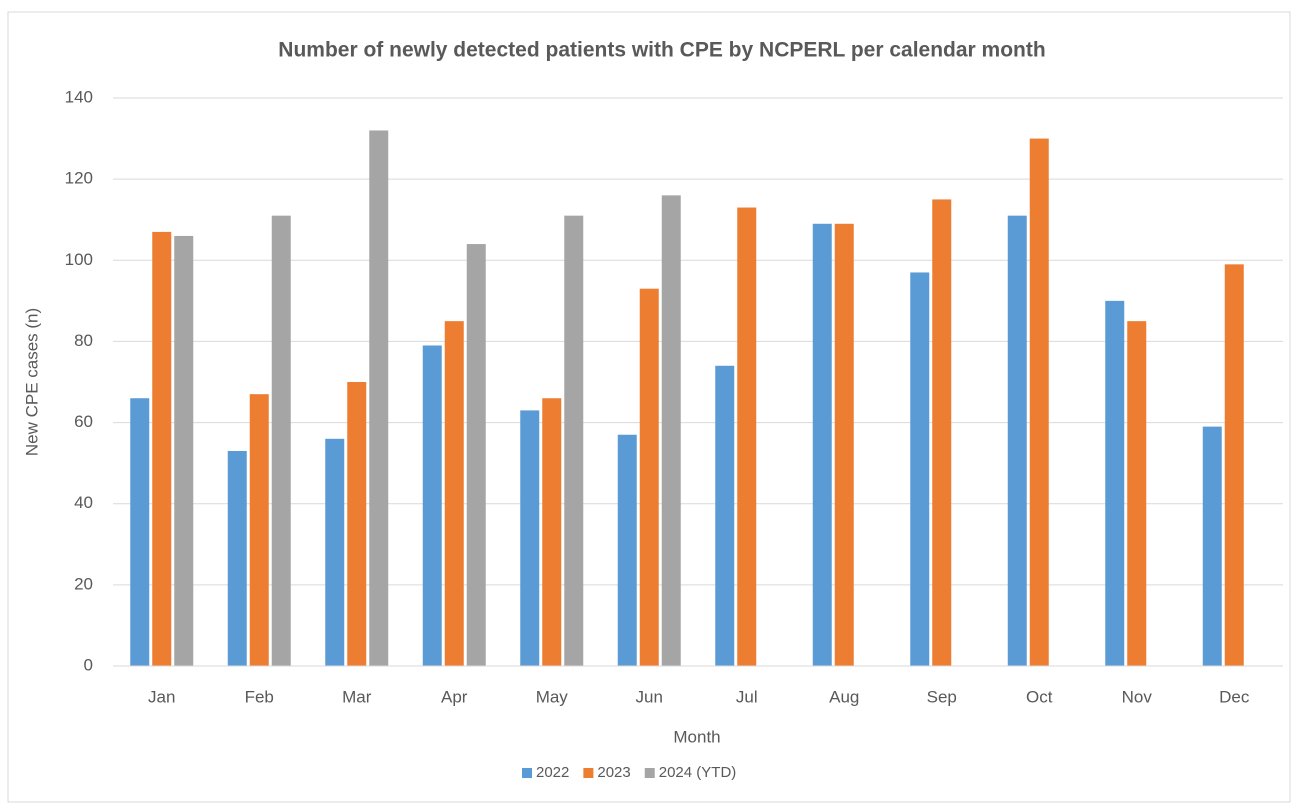 The image size is (1296, 808). What do you see at coordinates (747, 696) in the screenshot?
I see `x-tick-label: Jul` at bounding box center [747, 696].